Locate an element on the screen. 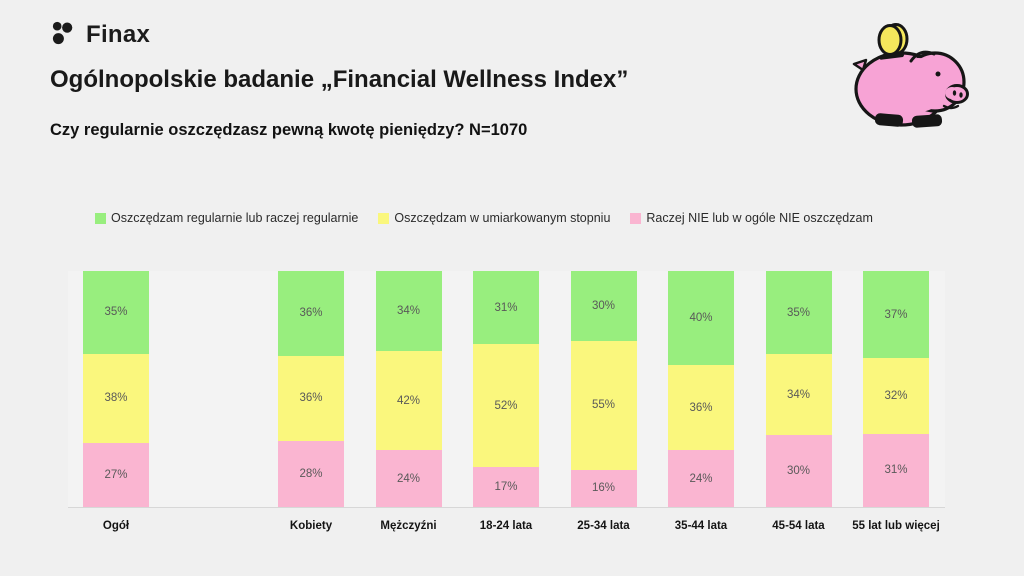 The image size is (1024, 576). segment-value-label: 37% is located at coordinates (896, 314).